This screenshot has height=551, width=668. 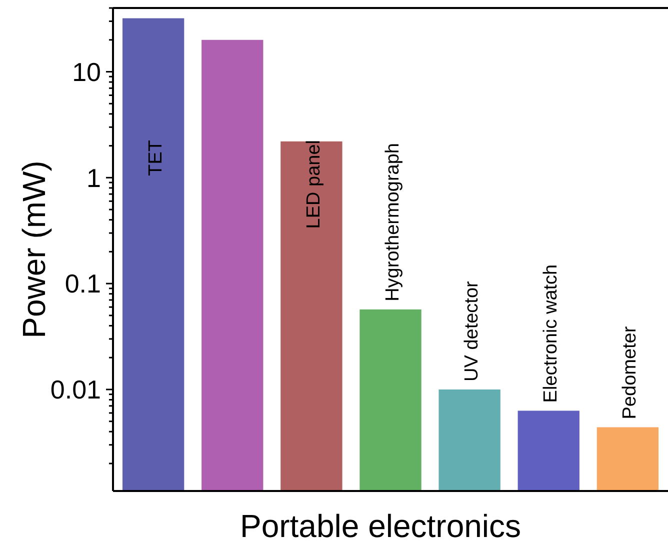 I want to click on y-axis-title: Power (mW), so click(x=34, y=249).